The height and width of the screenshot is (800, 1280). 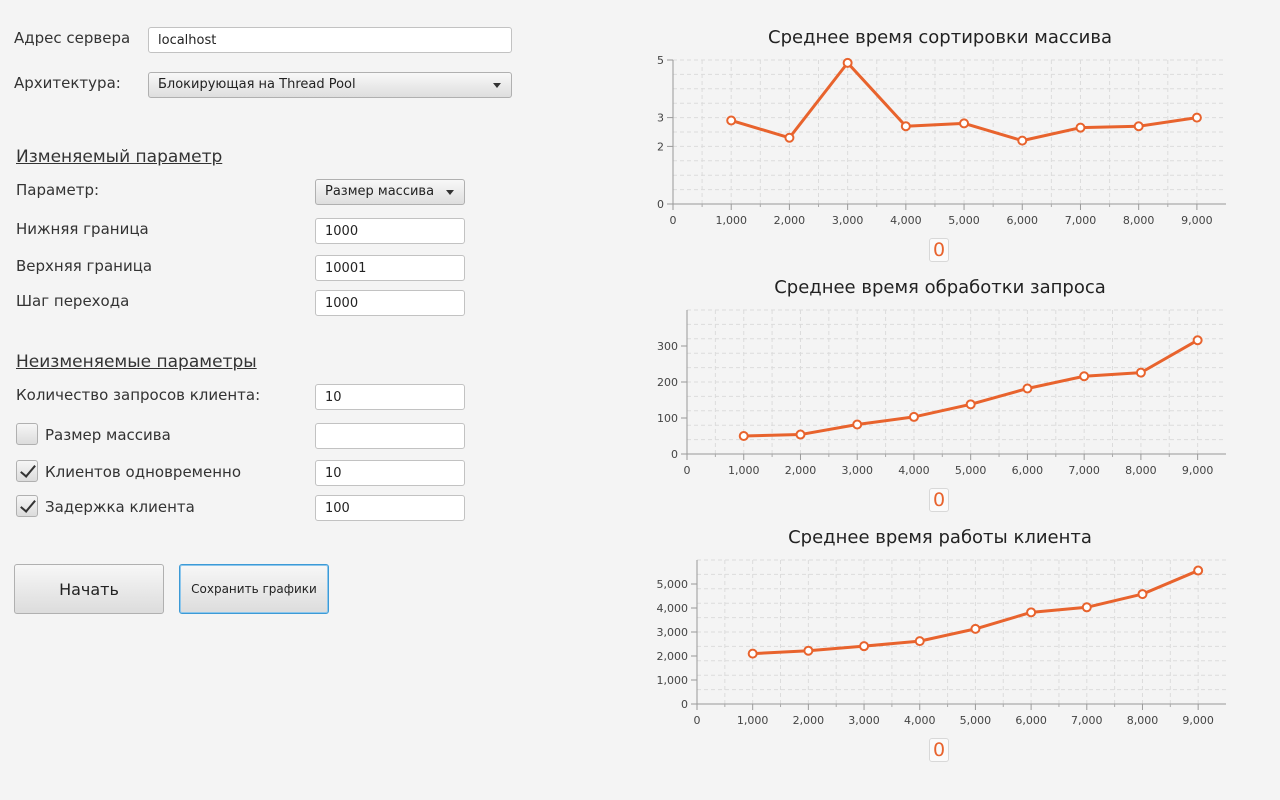 I want to click on variable-section-title: Изменяемый параметр, so click(x=119, y=157).